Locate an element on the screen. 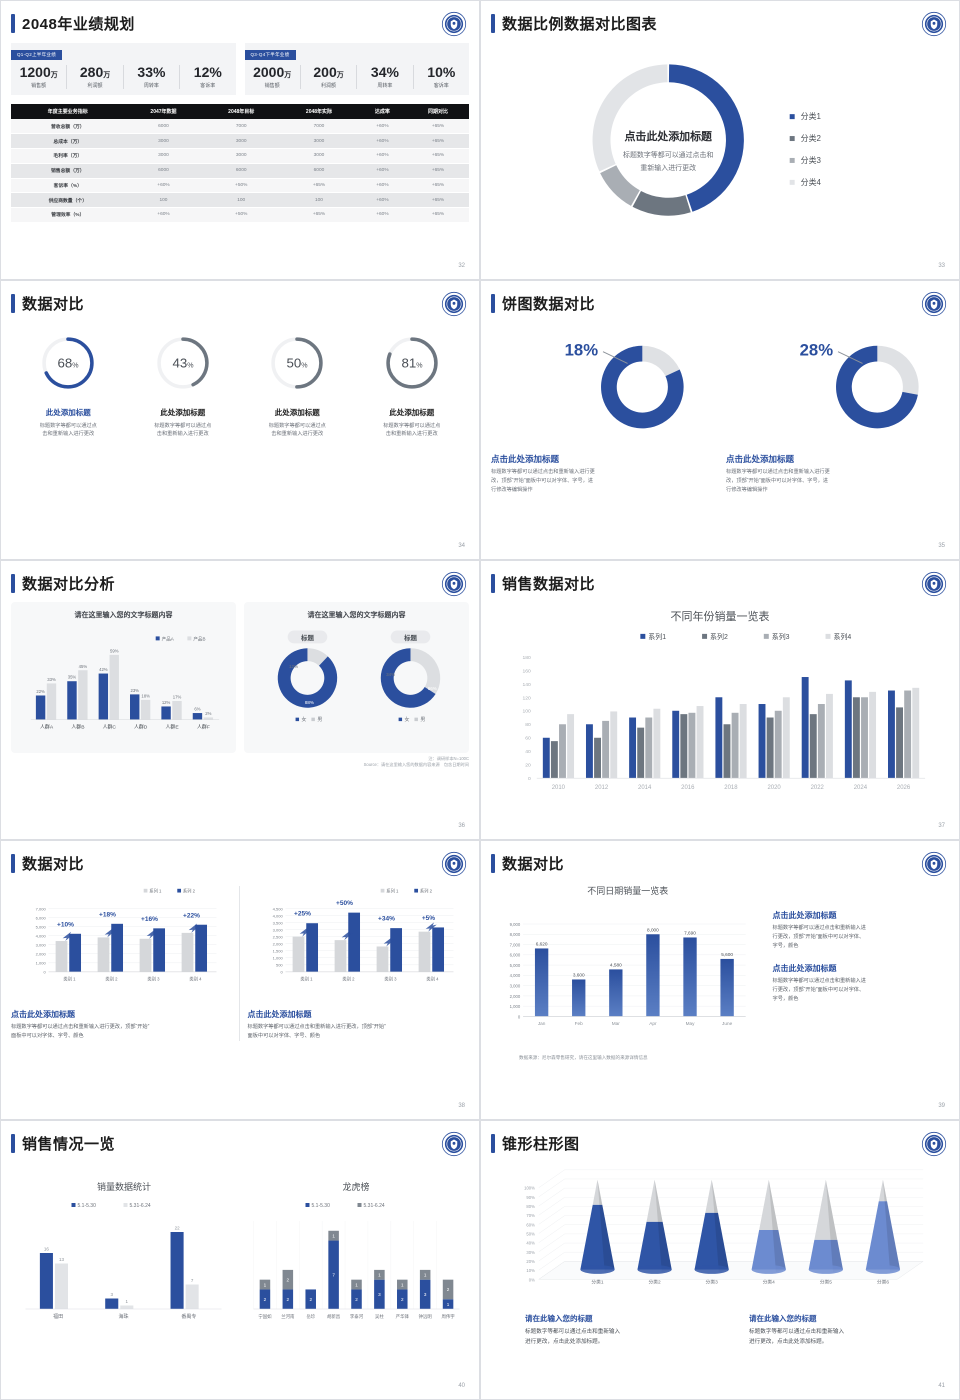 The height and width of the screenshot is (1400, 960). slide-header: 饼图数据对比 is located at coordinates (720, 301).